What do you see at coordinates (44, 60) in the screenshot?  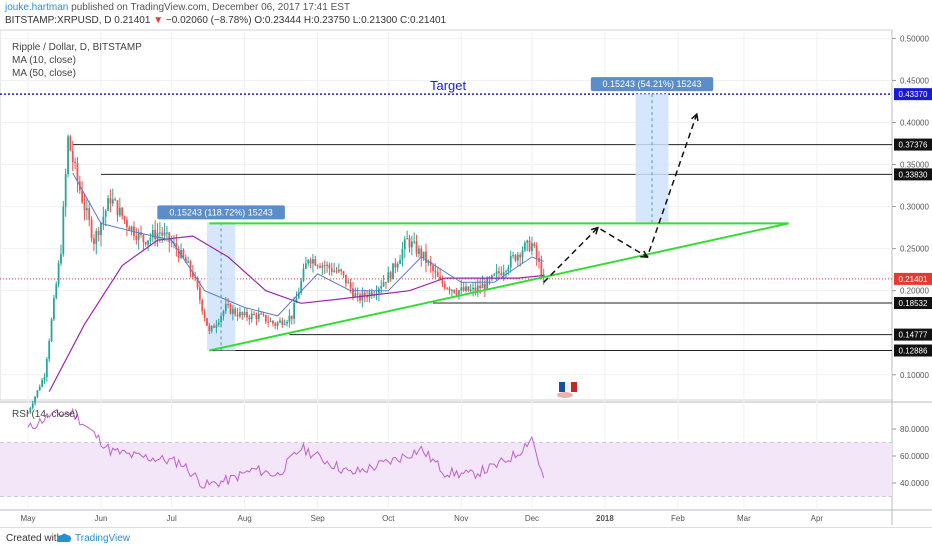 I see `ma10-legend: MA (10, close)` at bounding box center [44, 60].